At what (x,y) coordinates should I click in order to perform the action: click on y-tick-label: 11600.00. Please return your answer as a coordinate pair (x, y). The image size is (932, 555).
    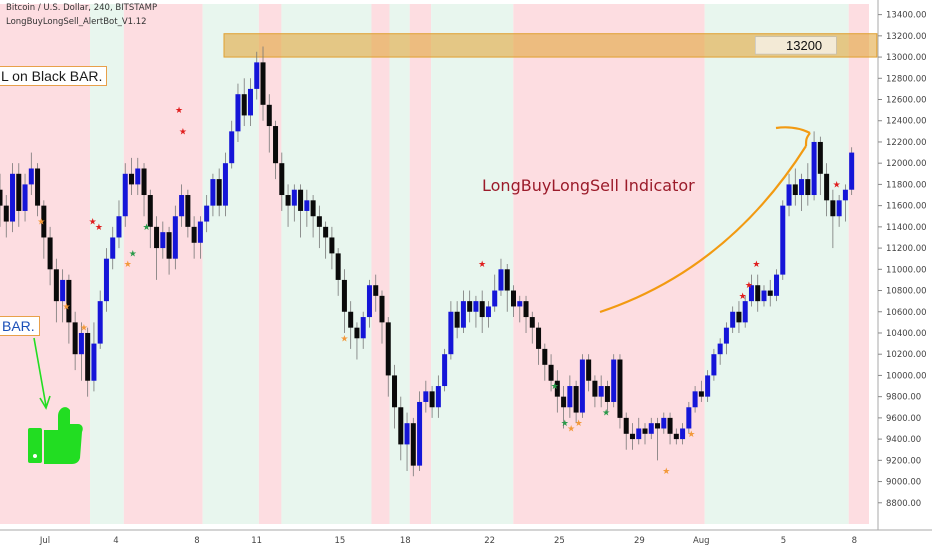
    Looking at the image, I should click on (906, 207).